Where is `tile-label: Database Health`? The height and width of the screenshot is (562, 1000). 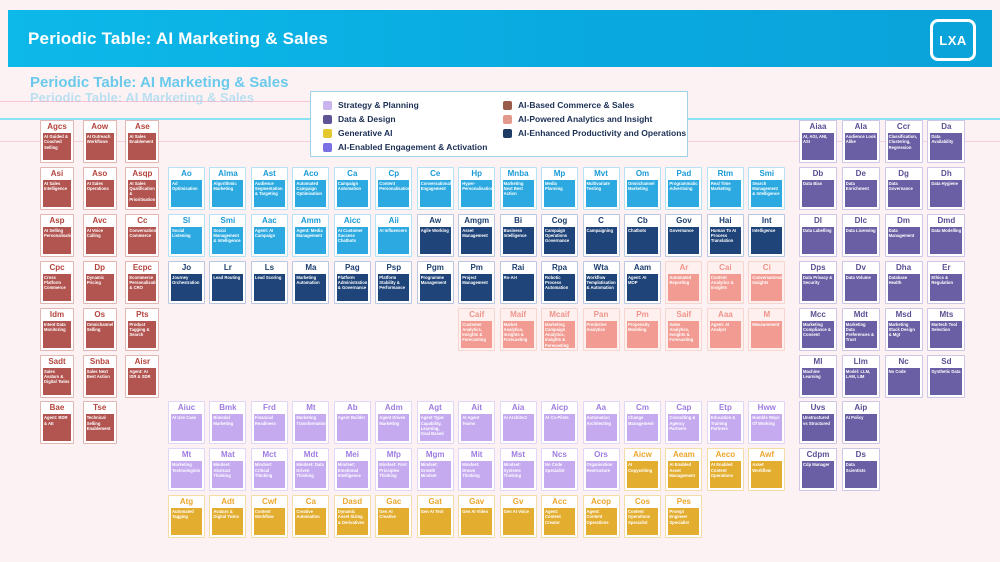 tile-label: Database Health is located at coordinates (903, 287).